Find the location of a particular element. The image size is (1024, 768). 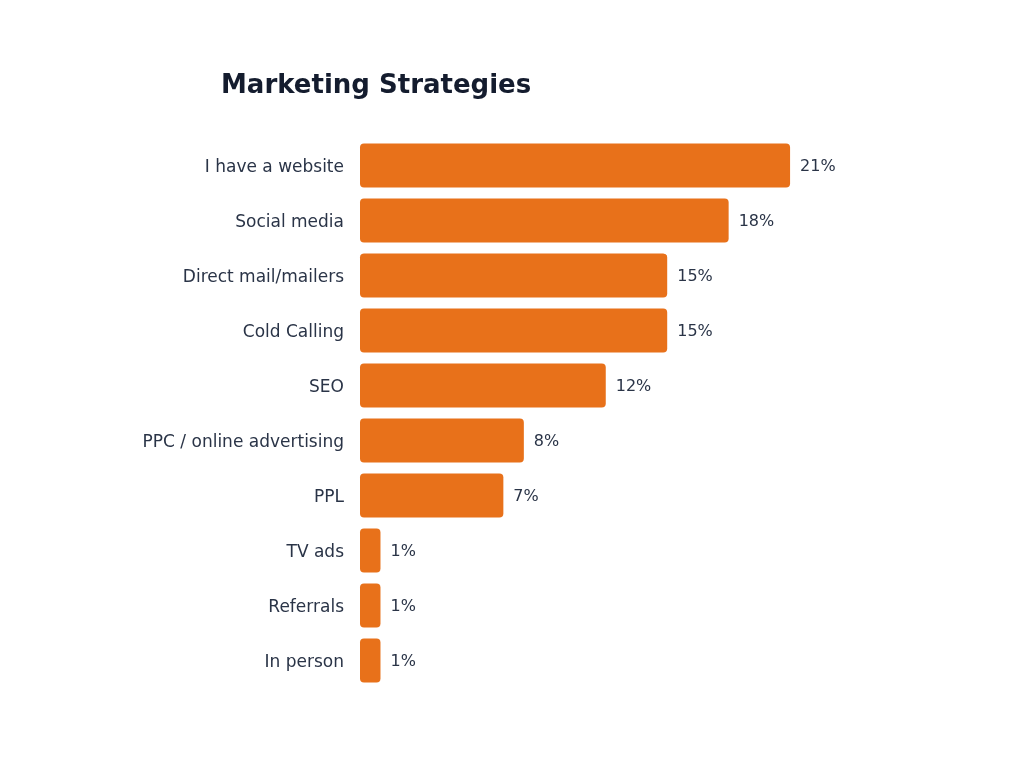

y-tick-label: Social media is located at coordinates (289, 220).